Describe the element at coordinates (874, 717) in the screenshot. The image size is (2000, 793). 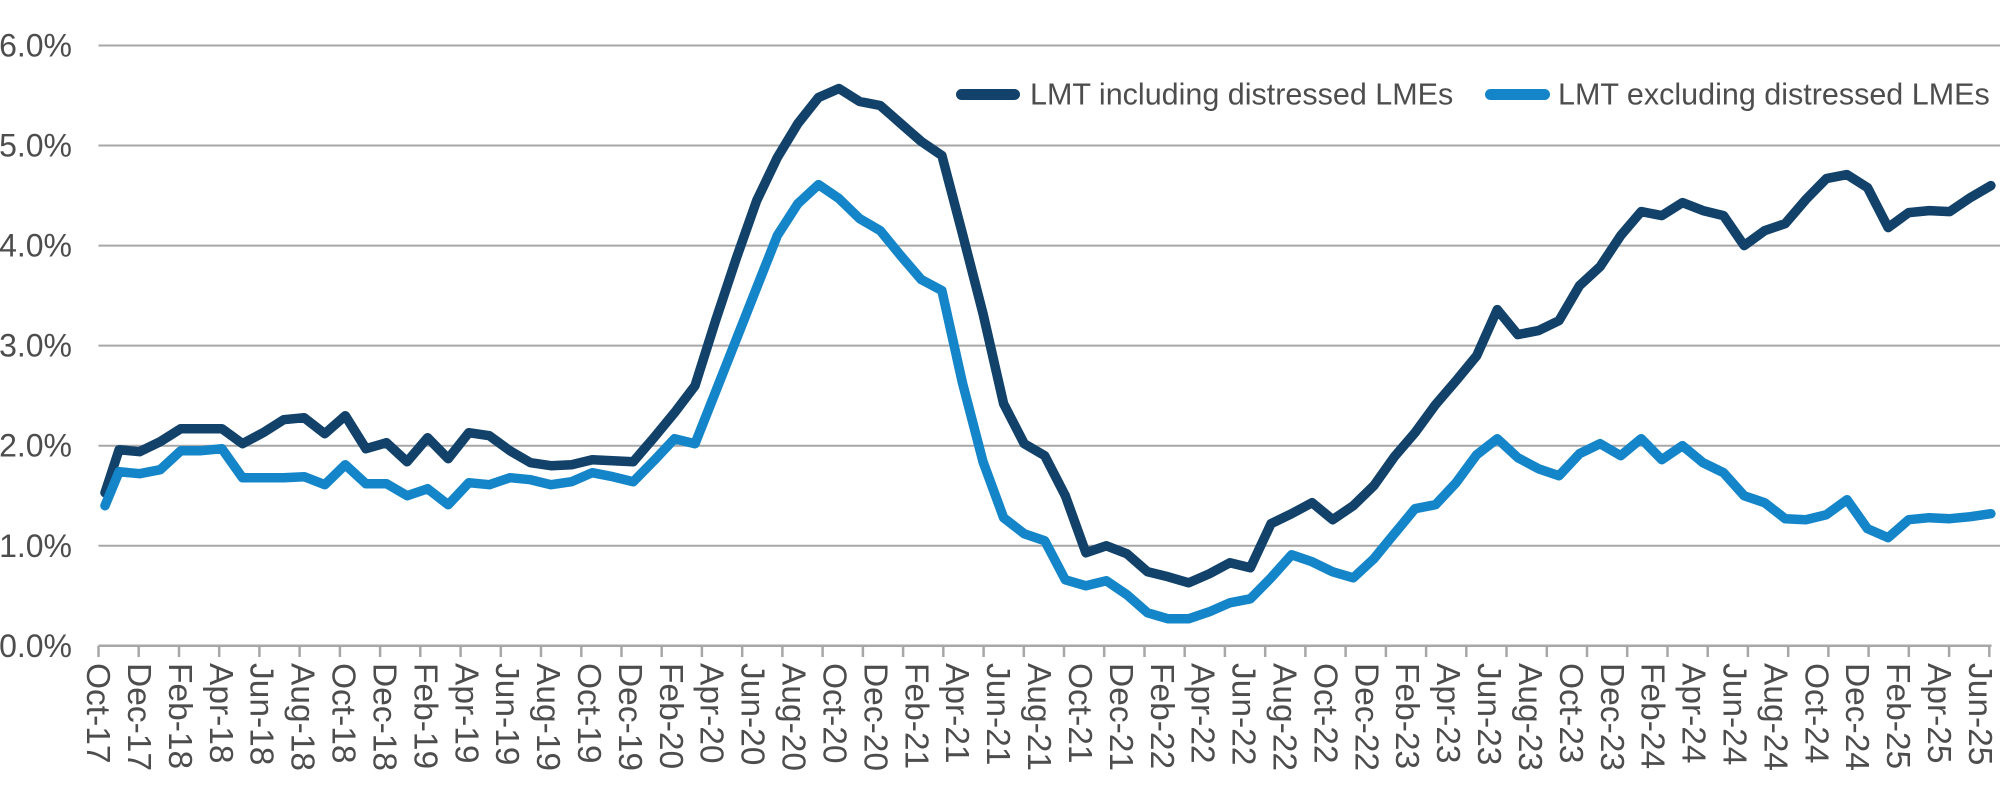
I see `svg-text: Dec-20` at that location.